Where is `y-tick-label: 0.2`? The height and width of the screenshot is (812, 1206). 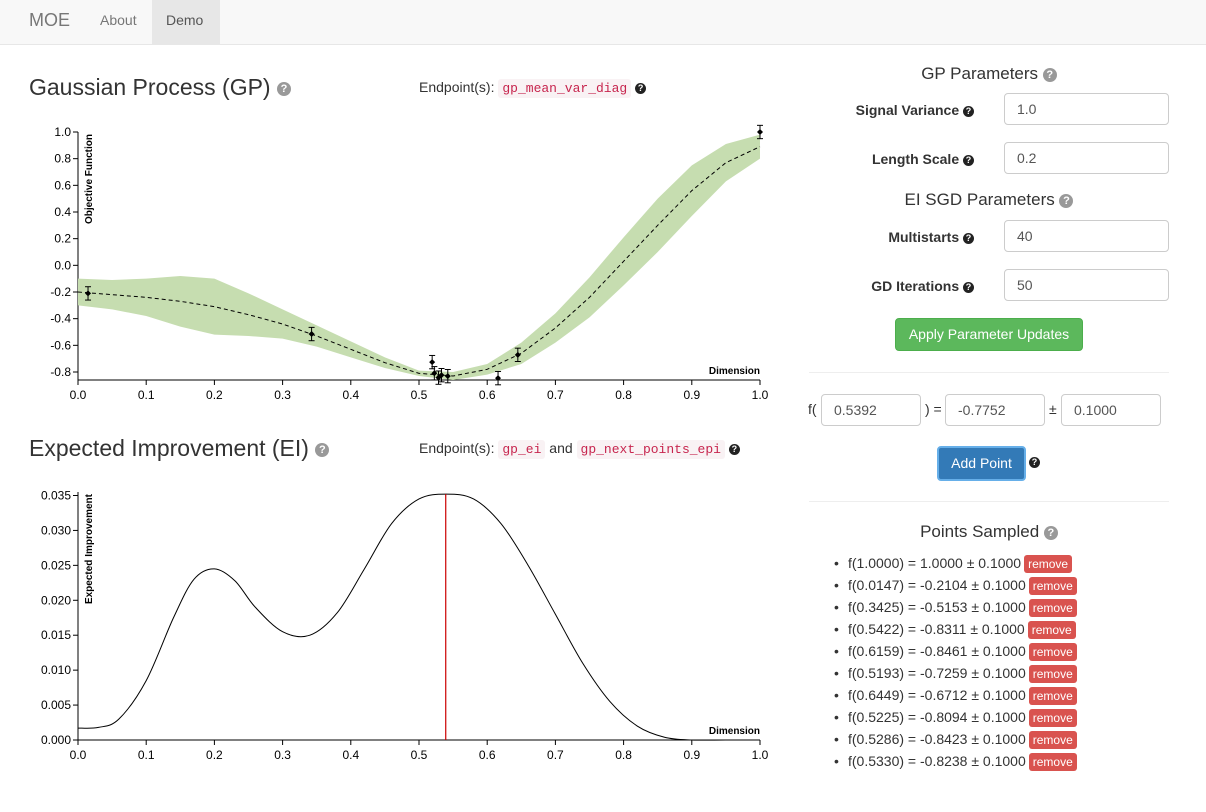
y-tick-label: 0.2 is located at coordinates (62, 239).